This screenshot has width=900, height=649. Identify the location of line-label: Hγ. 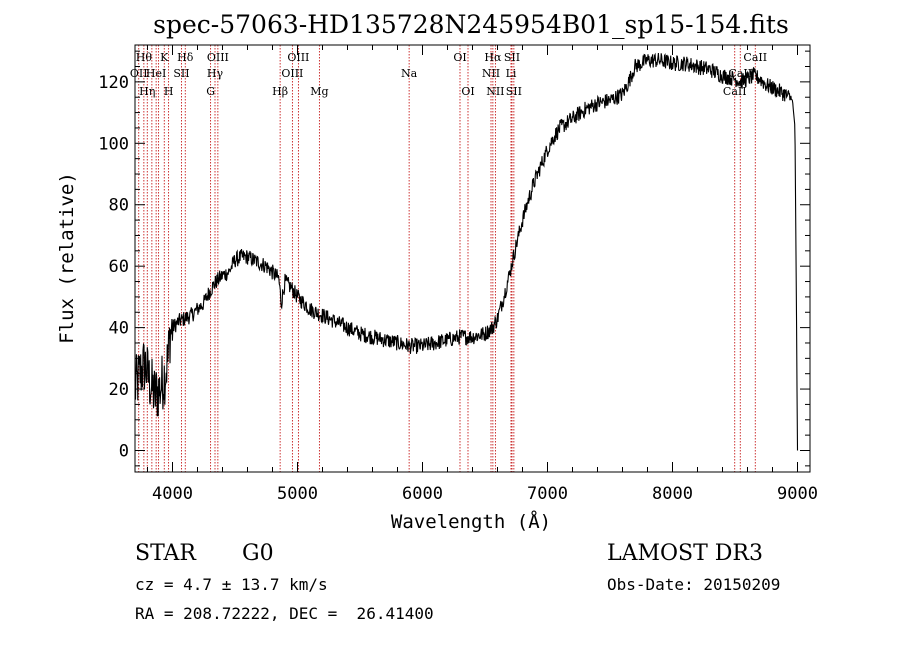
(215, 73).